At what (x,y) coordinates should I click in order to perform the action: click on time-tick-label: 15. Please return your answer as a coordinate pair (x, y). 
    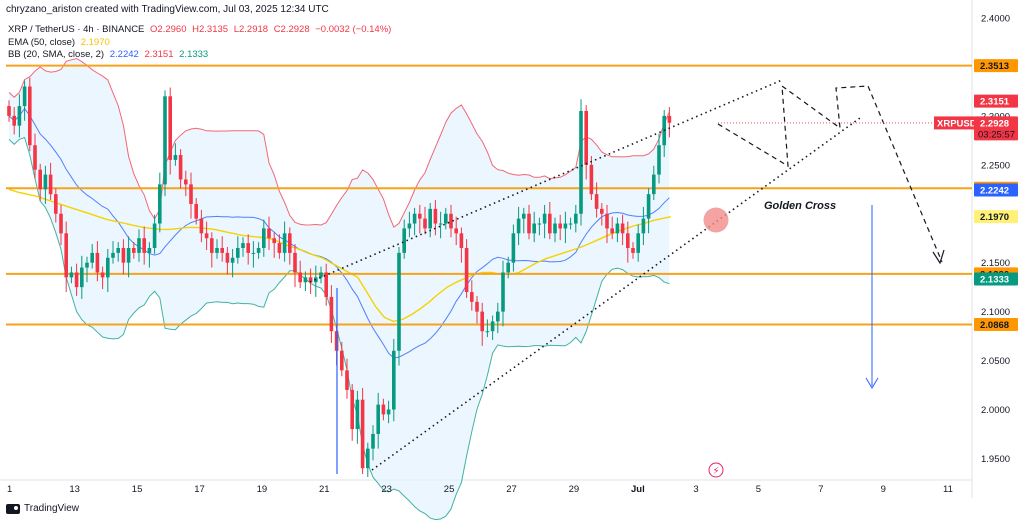
    Looking at the image, I should click on (137, 489).